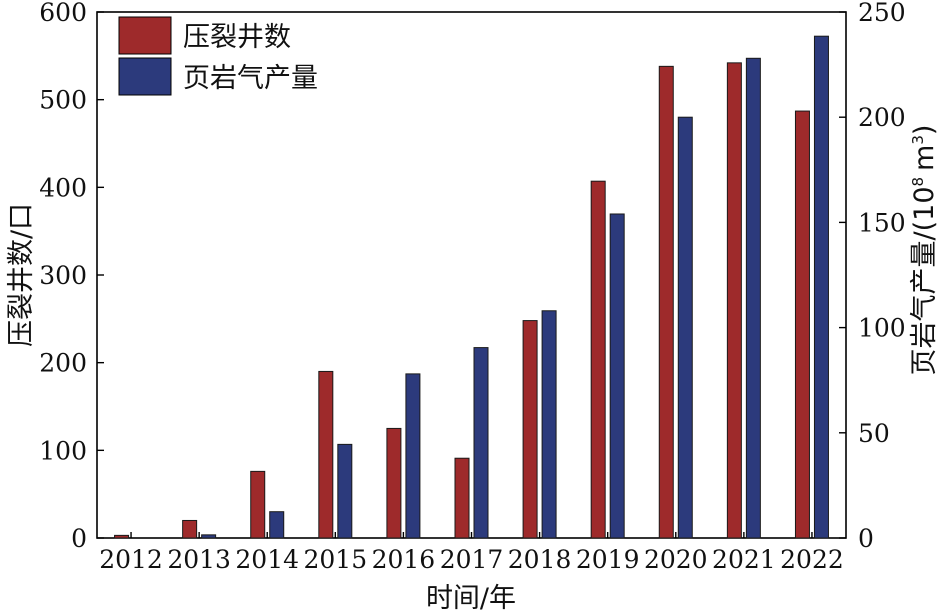 The image size is (946, 615). What do you see at coordinates (676, 559) in the screenshot?
I see `x-tick-label-2020: 2020` at bounding box center [676, 559].